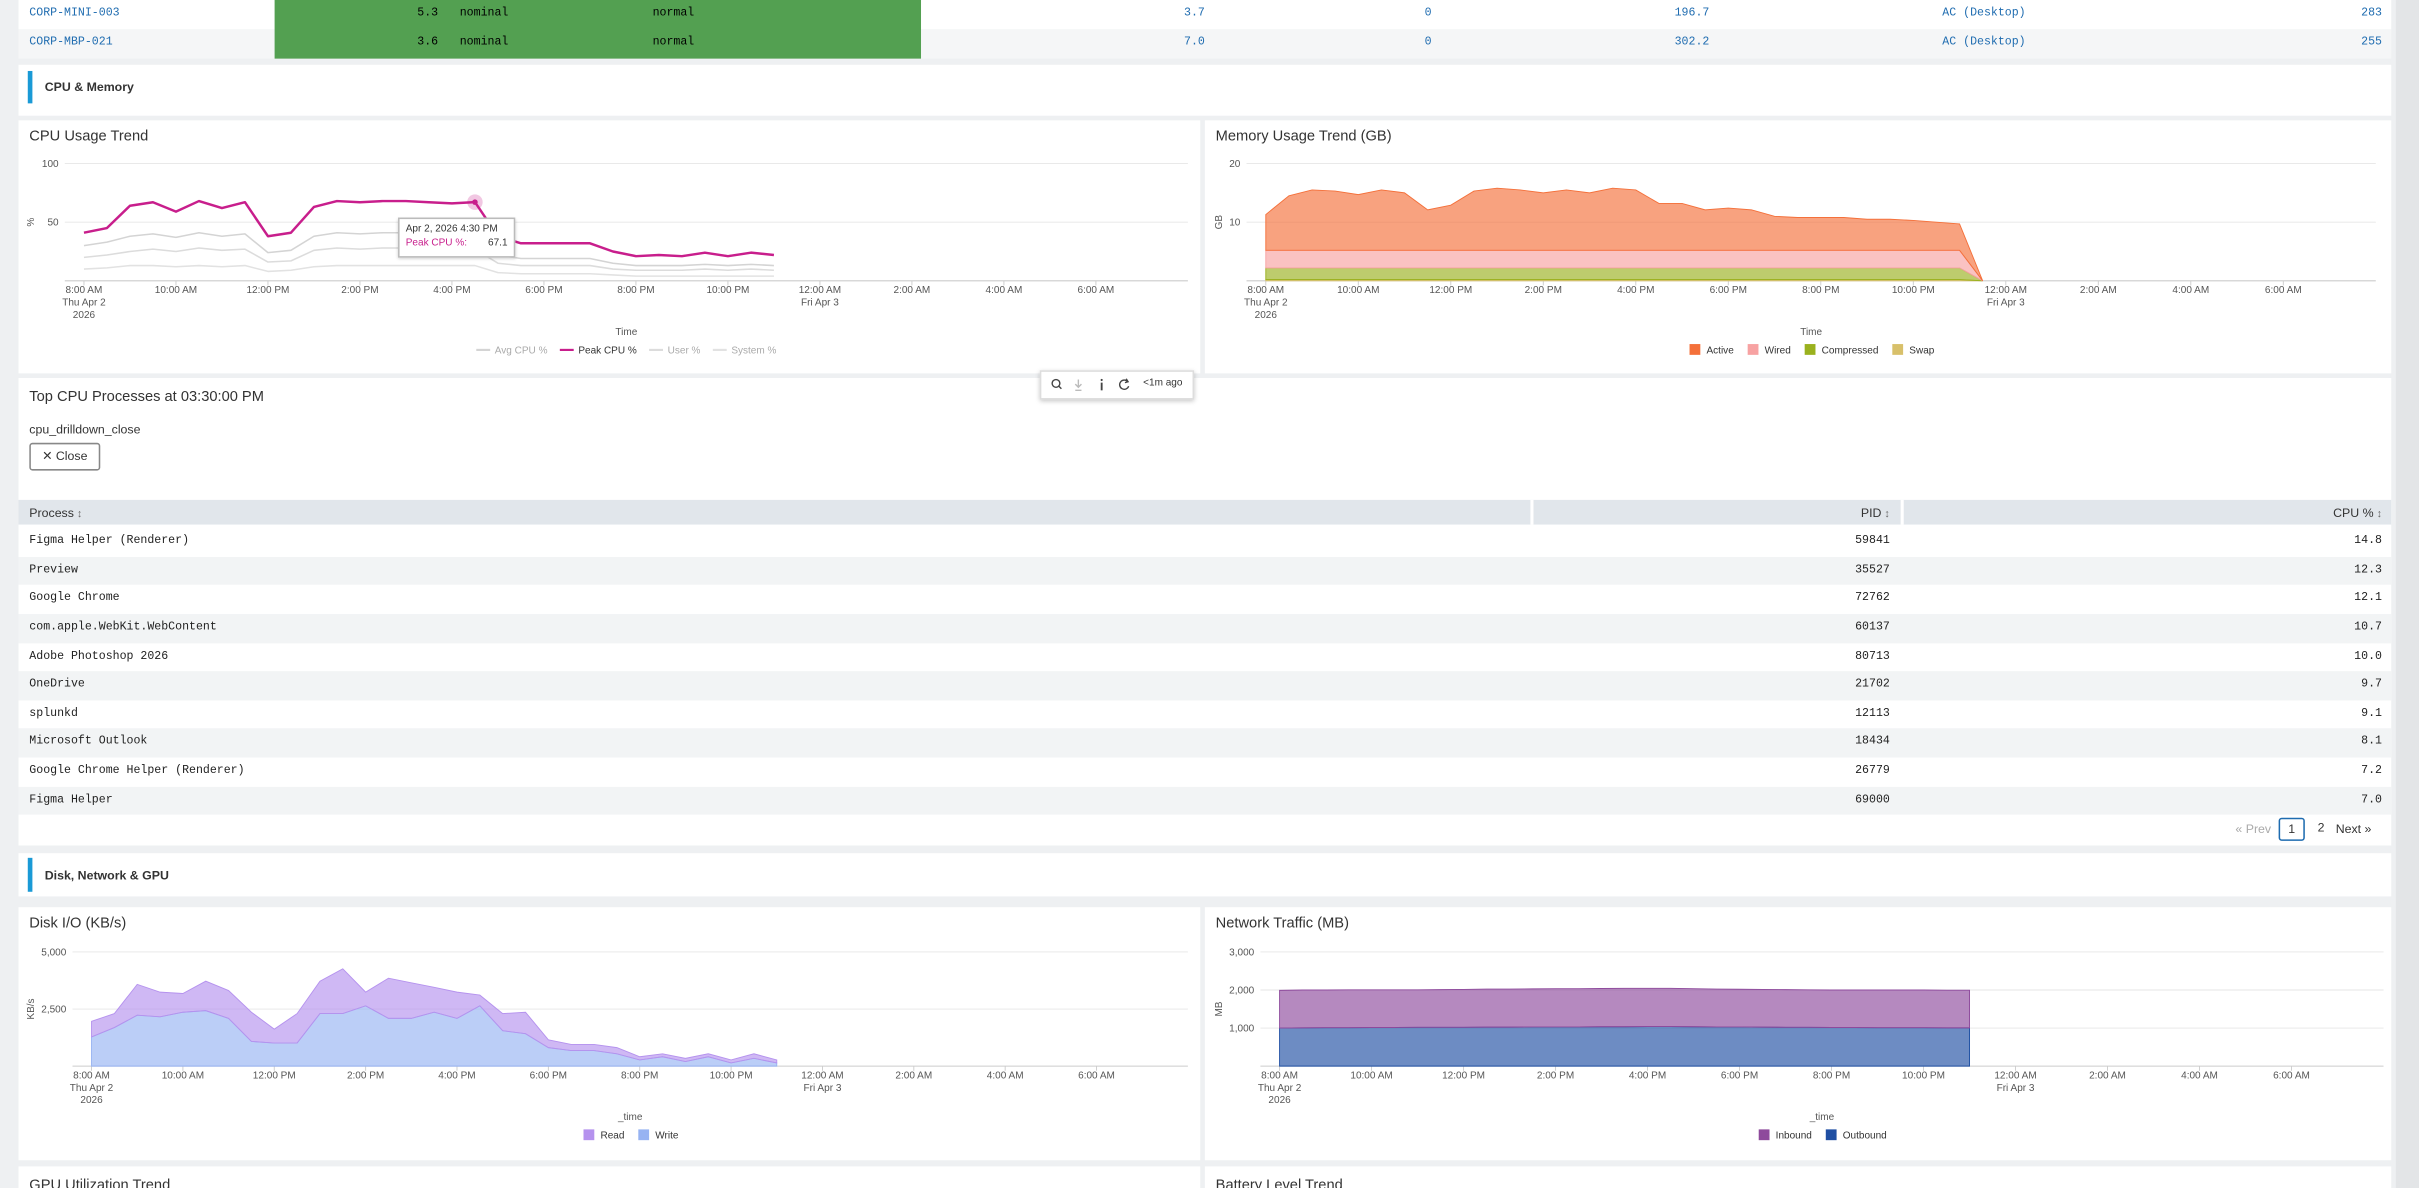 The width and height of the screenshot is (2419, 1188). I want to click on legend-label: Active, so click(1721, 350).